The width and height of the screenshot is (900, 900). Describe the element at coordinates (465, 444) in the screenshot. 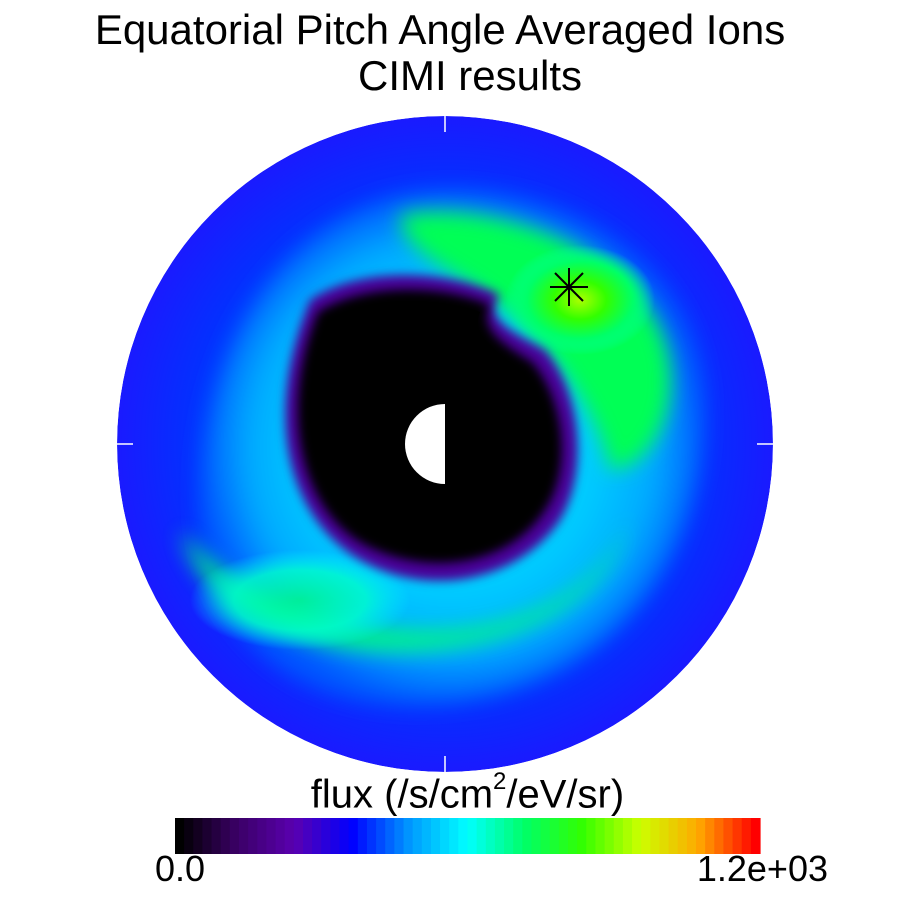

I see `earth-nightside` at that location.